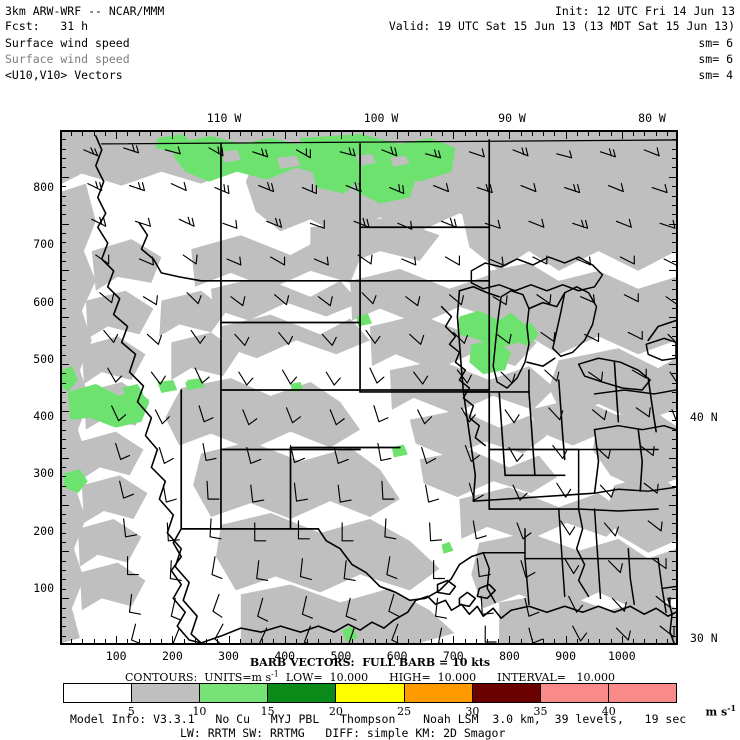  Describe the element at coordinates (704, 638) in the screenshot. I see `lat-label: 30 N` at that location.